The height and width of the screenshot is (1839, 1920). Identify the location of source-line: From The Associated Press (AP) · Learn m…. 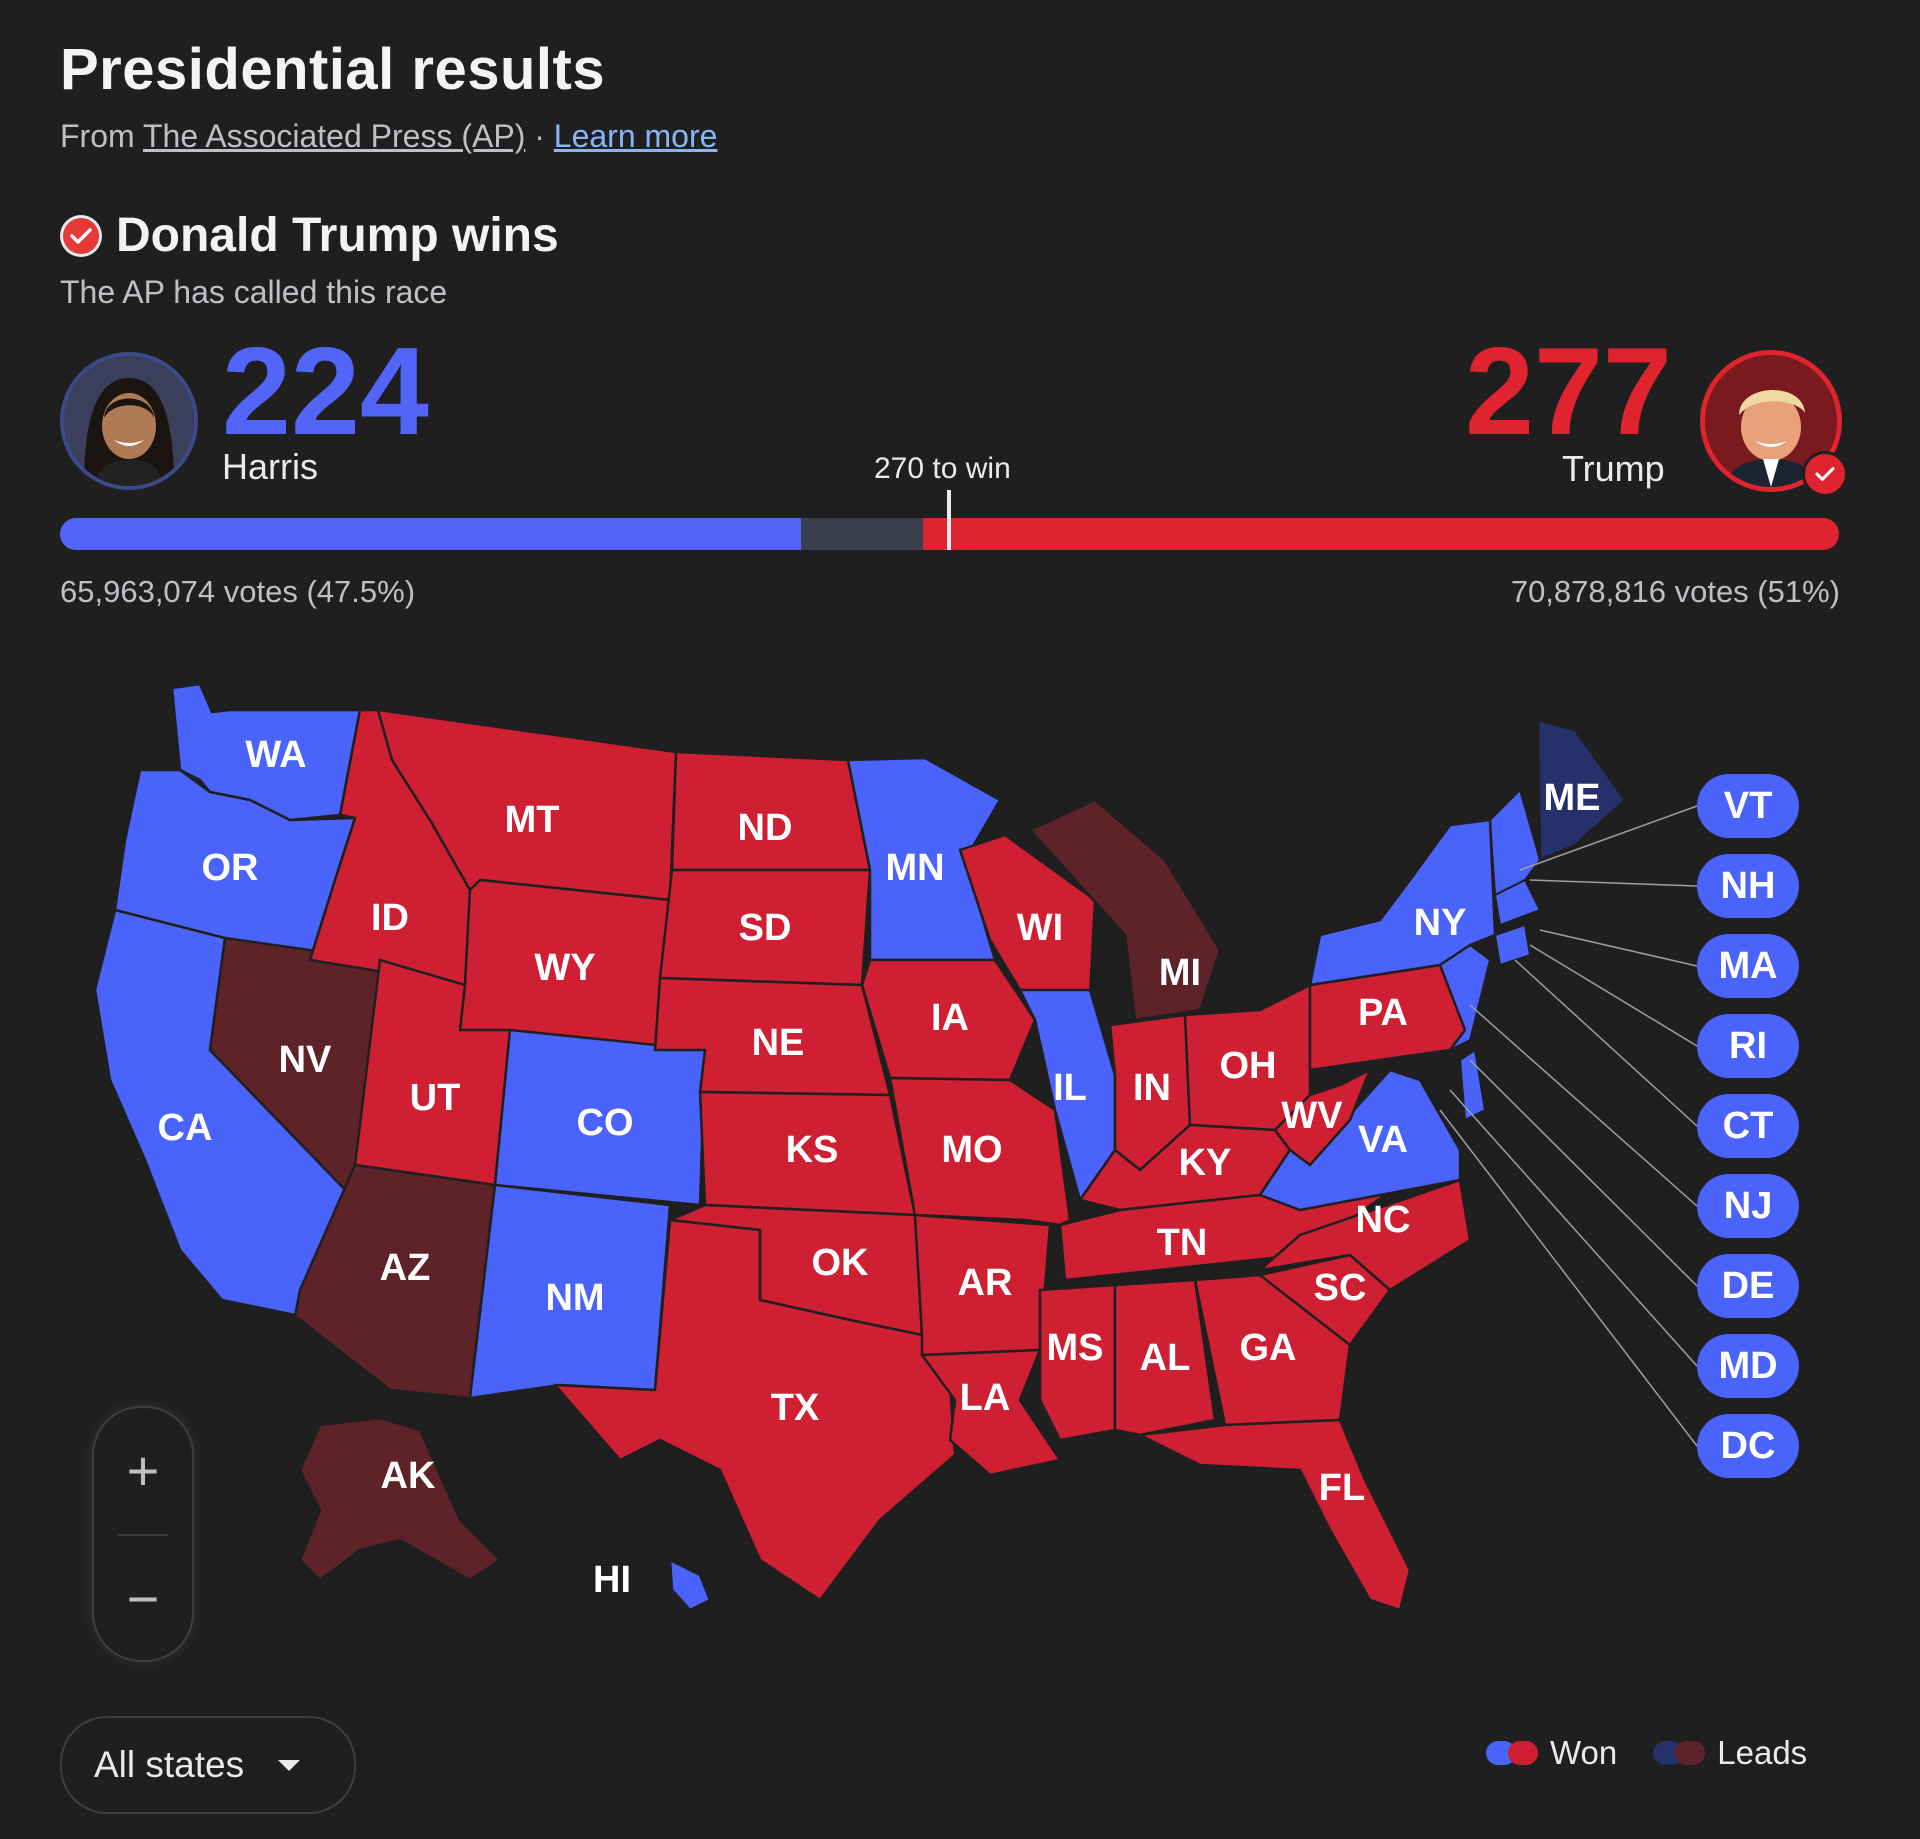
(388, 136).